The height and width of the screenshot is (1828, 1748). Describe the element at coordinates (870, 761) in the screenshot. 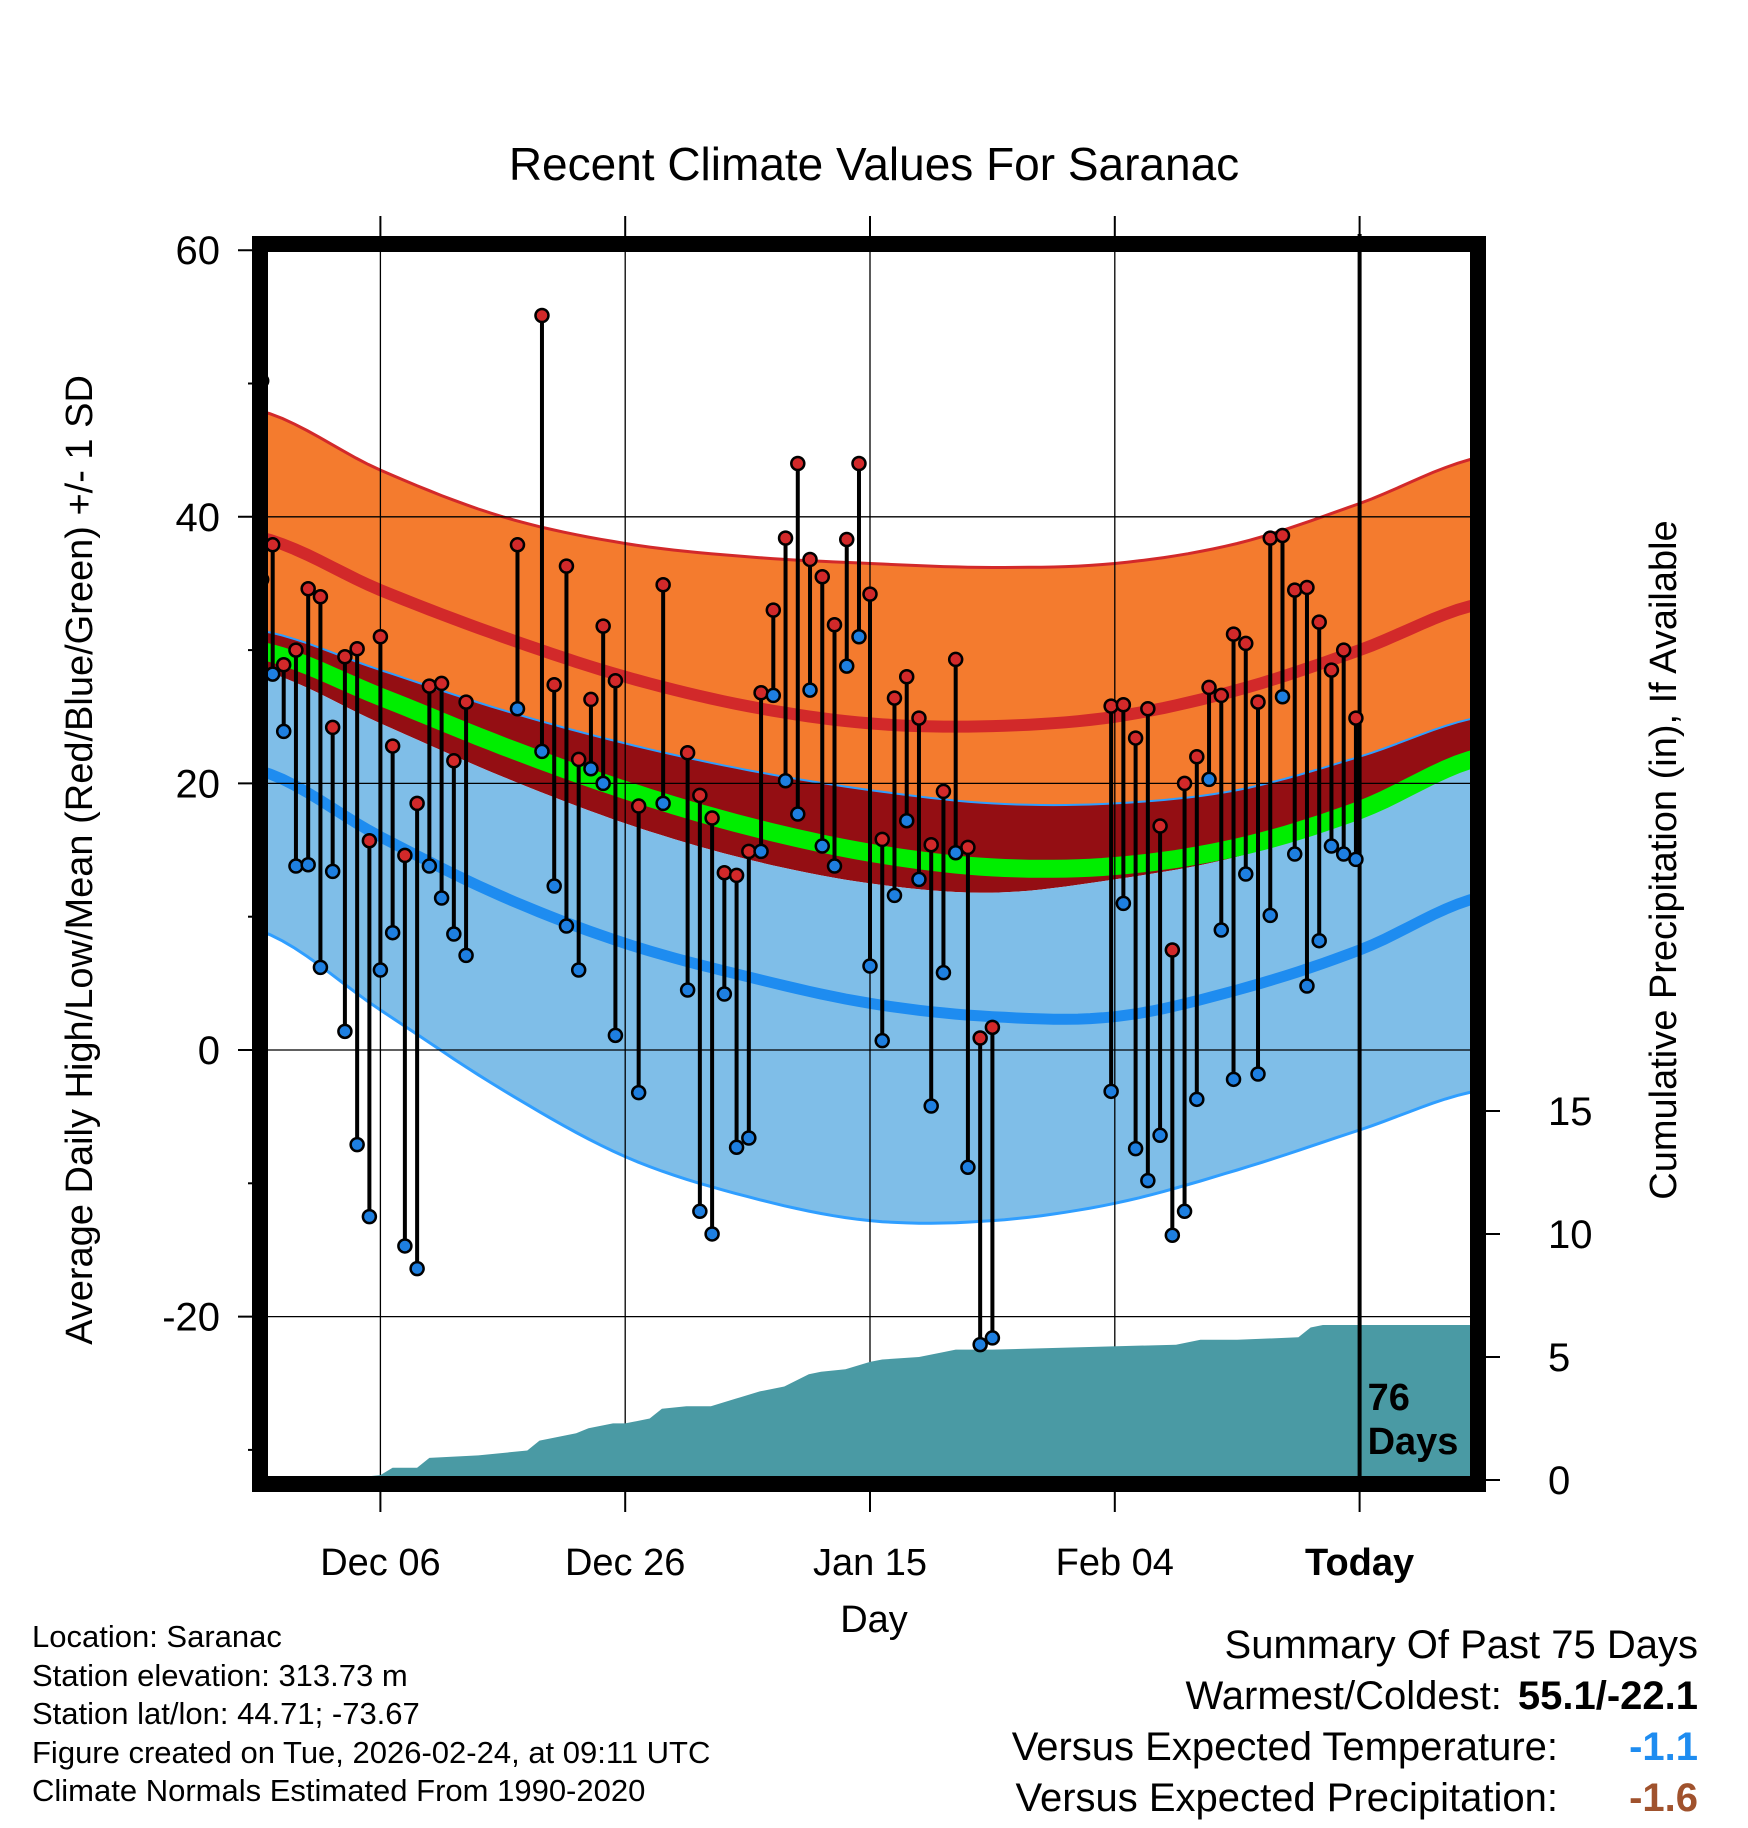

I see `mean-sd-band` at that location.